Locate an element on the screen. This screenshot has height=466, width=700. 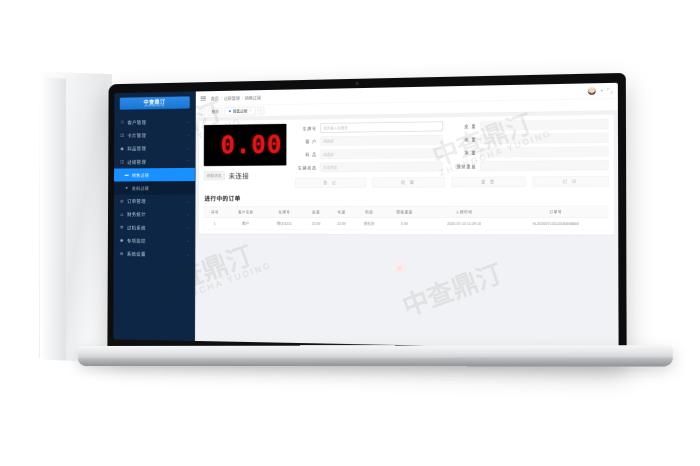
customer-select: 请选择 is located at coordinates (381, 140).